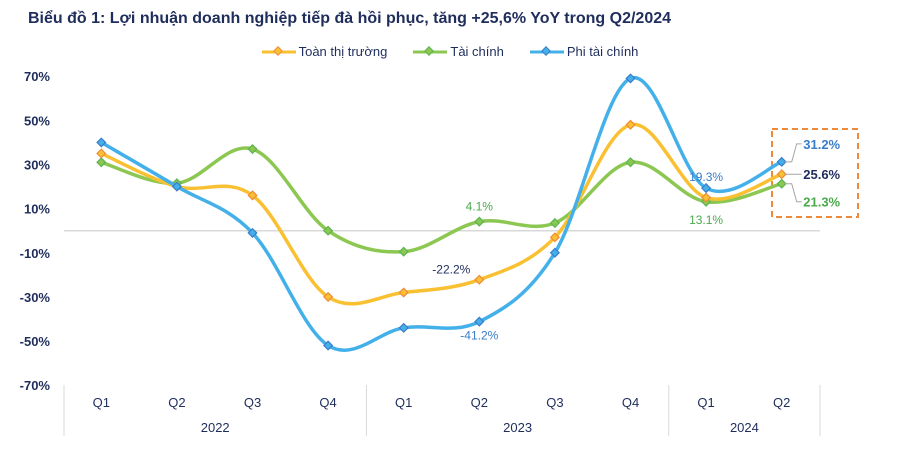 The width and height of the screenshot is (900, 454). Describe the element at coordinates (821, 202) in the screenshot. I see `data-label: 21.3%` at that location.